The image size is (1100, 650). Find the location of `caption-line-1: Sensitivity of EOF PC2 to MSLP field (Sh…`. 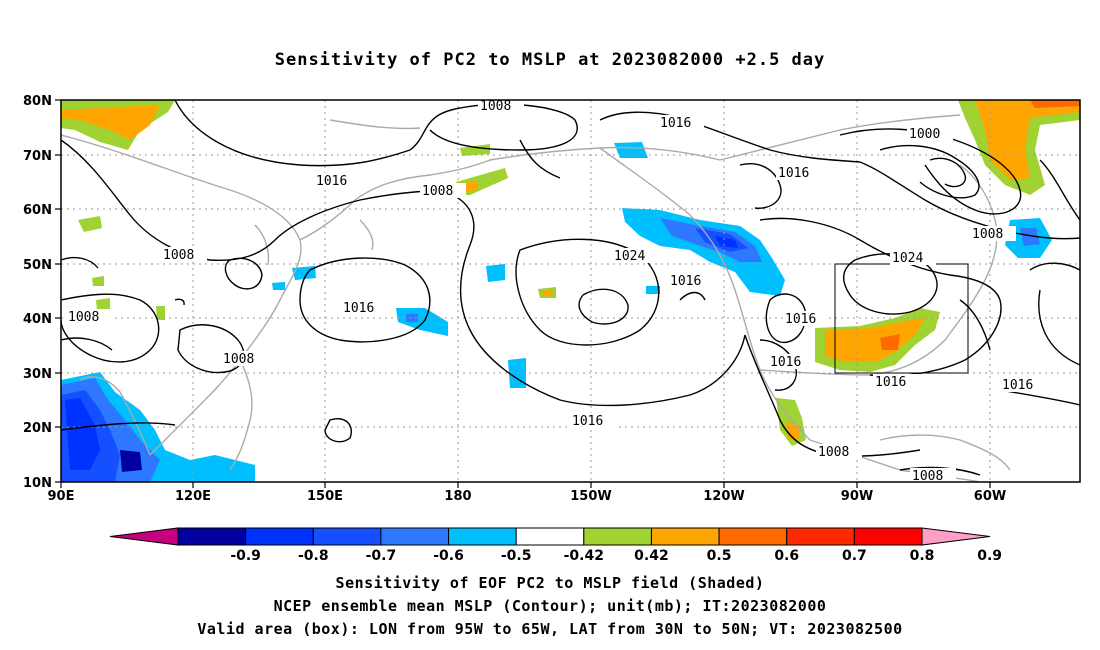

caption-line-1: Sensitivity of EOF PC2 to MSLP field (Sh… is located at coordinates (550, 583).